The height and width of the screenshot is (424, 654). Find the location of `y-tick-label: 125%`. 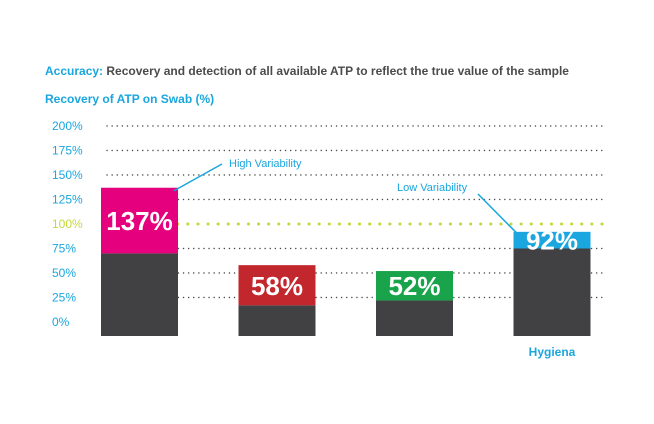

y-tick-label: 125% is located at coordinates (67, 200).